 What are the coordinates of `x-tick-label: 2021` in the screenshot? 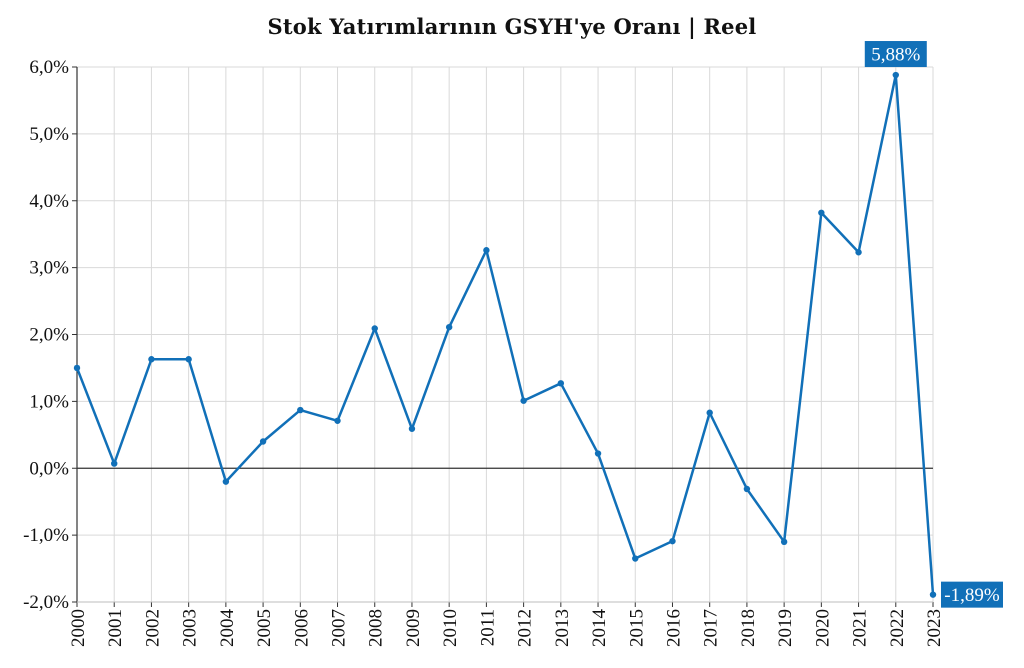 It's located at (860, 628).